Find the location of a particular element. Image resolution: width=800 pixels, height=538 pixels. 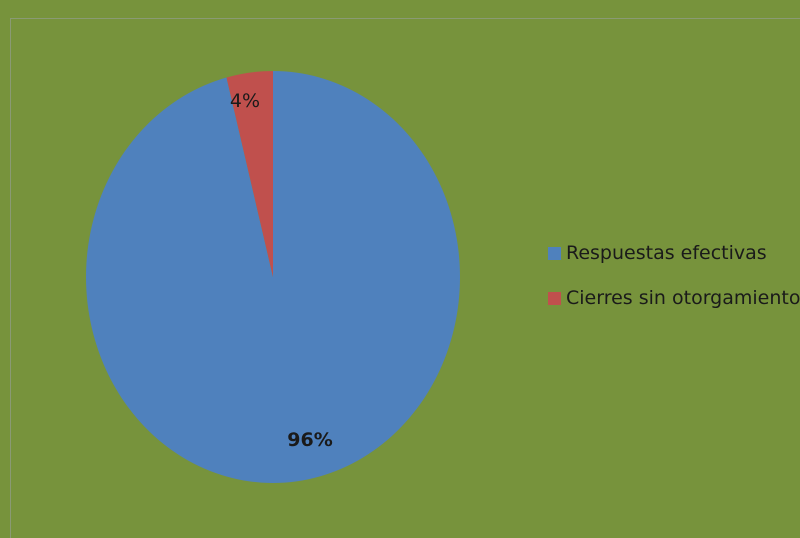

legend-label-cierres-sin-otorgamiento: Cierres sin otorgamiento is located at coordinates (683, 298).